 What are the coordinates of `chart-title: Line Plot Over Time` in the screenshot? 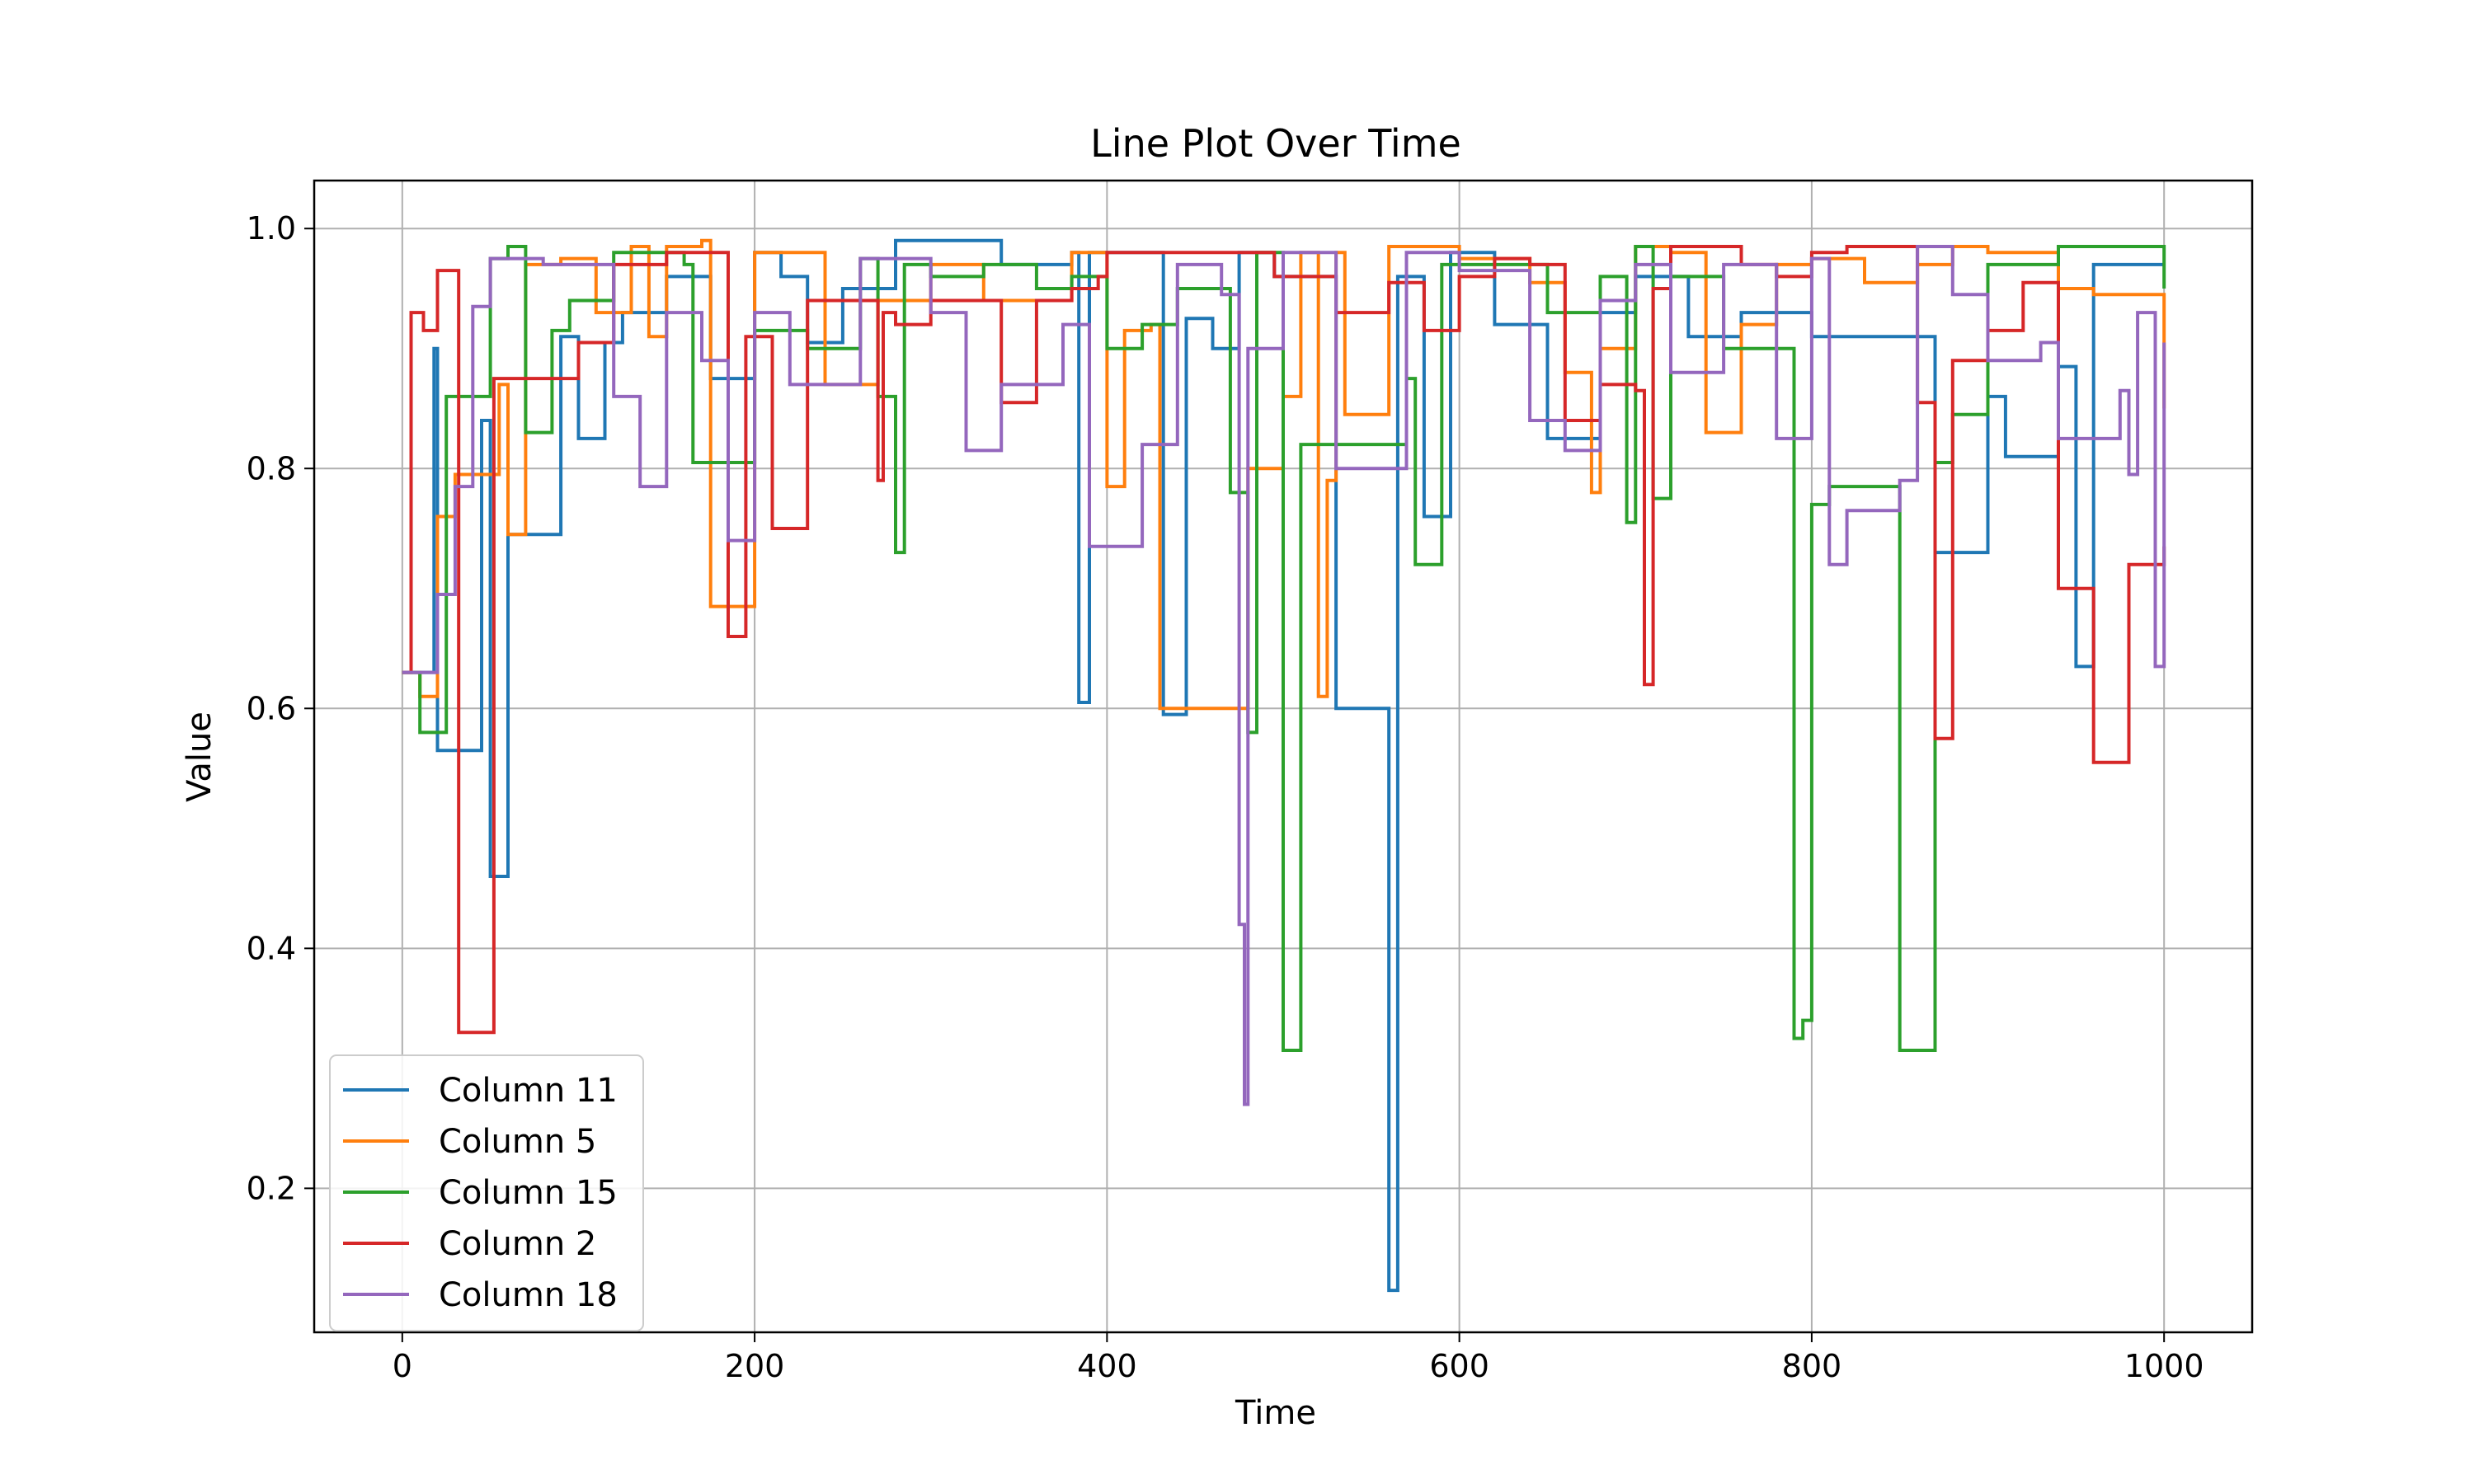 It's located at (1275, 143).